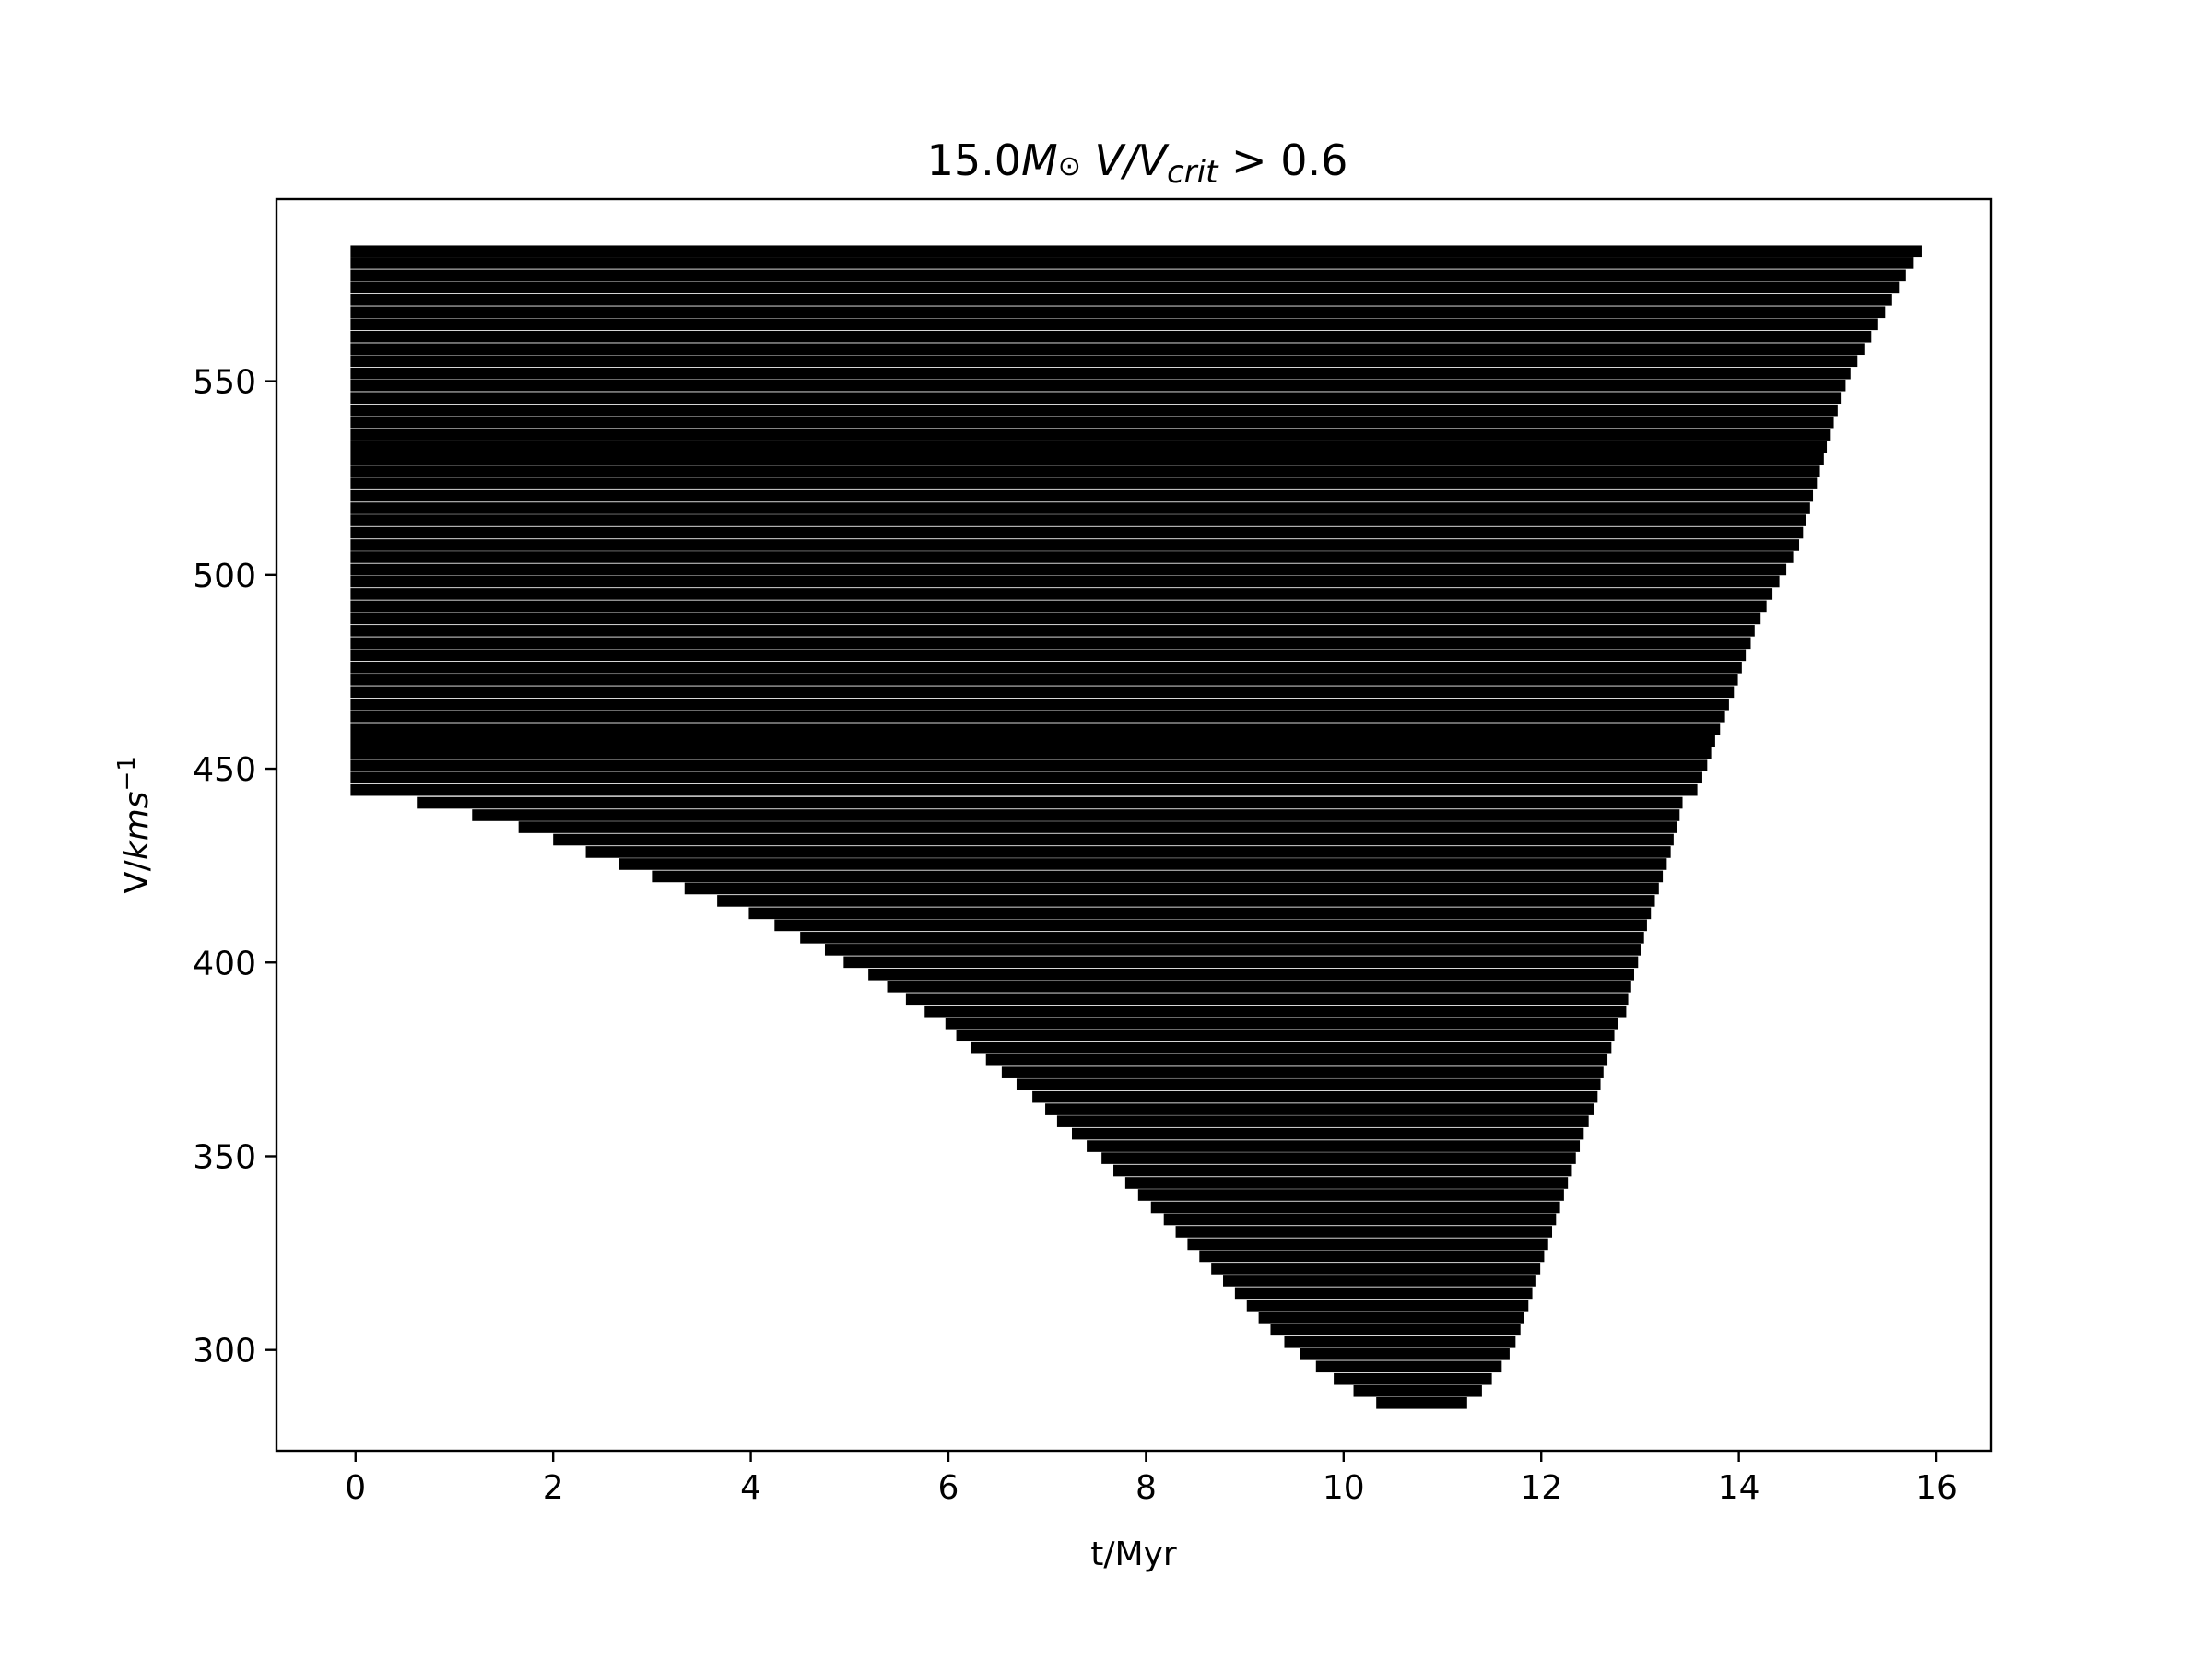  I want to click on x-axis-ticks: 0 2 4 6 8 10 12 14 16, so click(1151, 1479).